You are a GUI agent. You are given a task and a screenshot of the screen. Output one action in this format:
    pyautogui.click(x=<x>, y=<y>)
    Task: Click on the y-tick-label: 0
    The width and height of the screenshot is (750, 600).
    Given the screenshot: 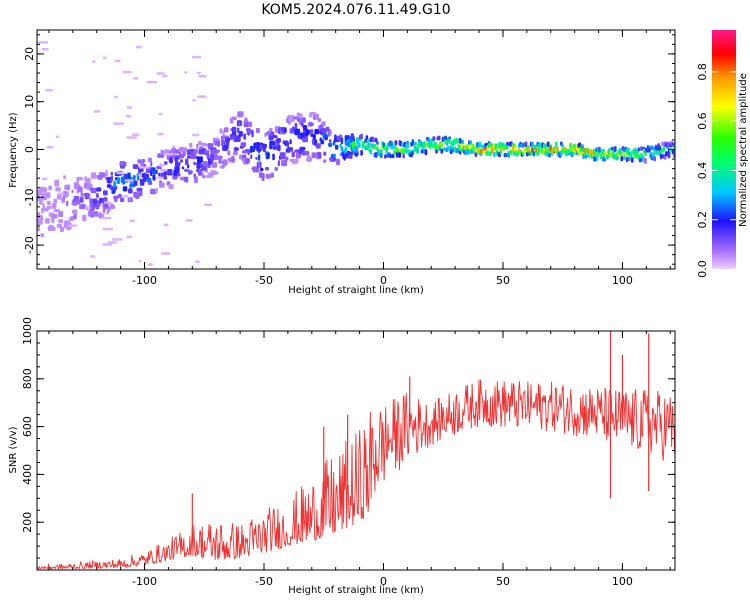 What is the action you would take?
    pyautogui.click(x=29, y=149)
    